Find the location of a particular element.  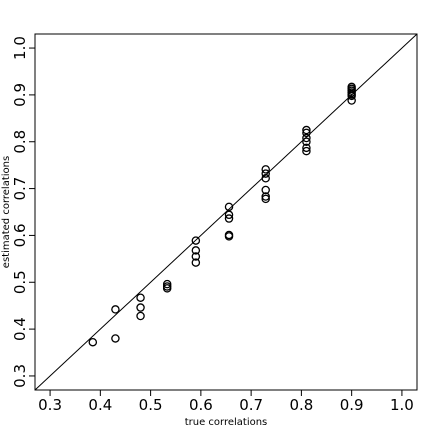

x-tick-label: 1.0 is located at coordinates (402, 405).